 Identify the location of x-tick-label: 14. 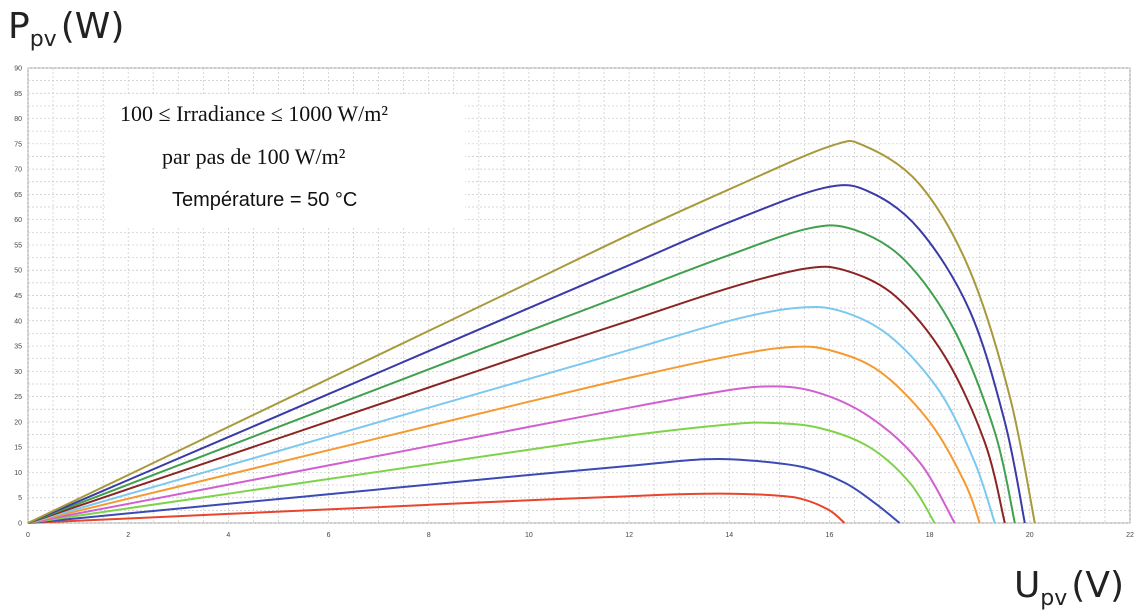
(729, 535).